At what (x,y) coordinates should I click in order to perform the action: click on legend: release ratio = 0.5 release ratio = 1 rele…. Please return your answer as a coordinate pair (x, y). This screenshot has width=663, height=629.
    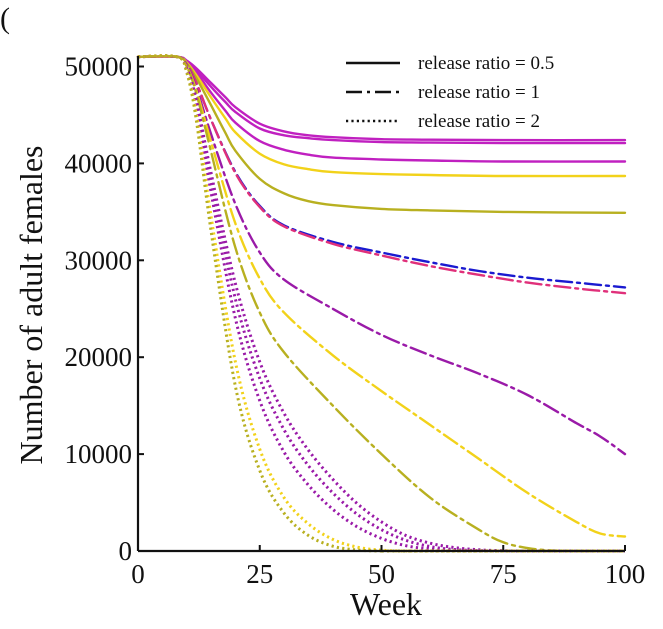
    Looking at the image, I should click on (450, 92).